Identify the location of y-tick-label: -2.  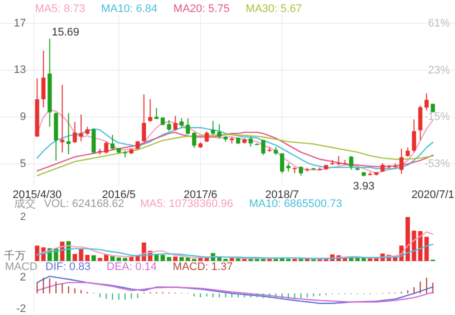
(21, 308).